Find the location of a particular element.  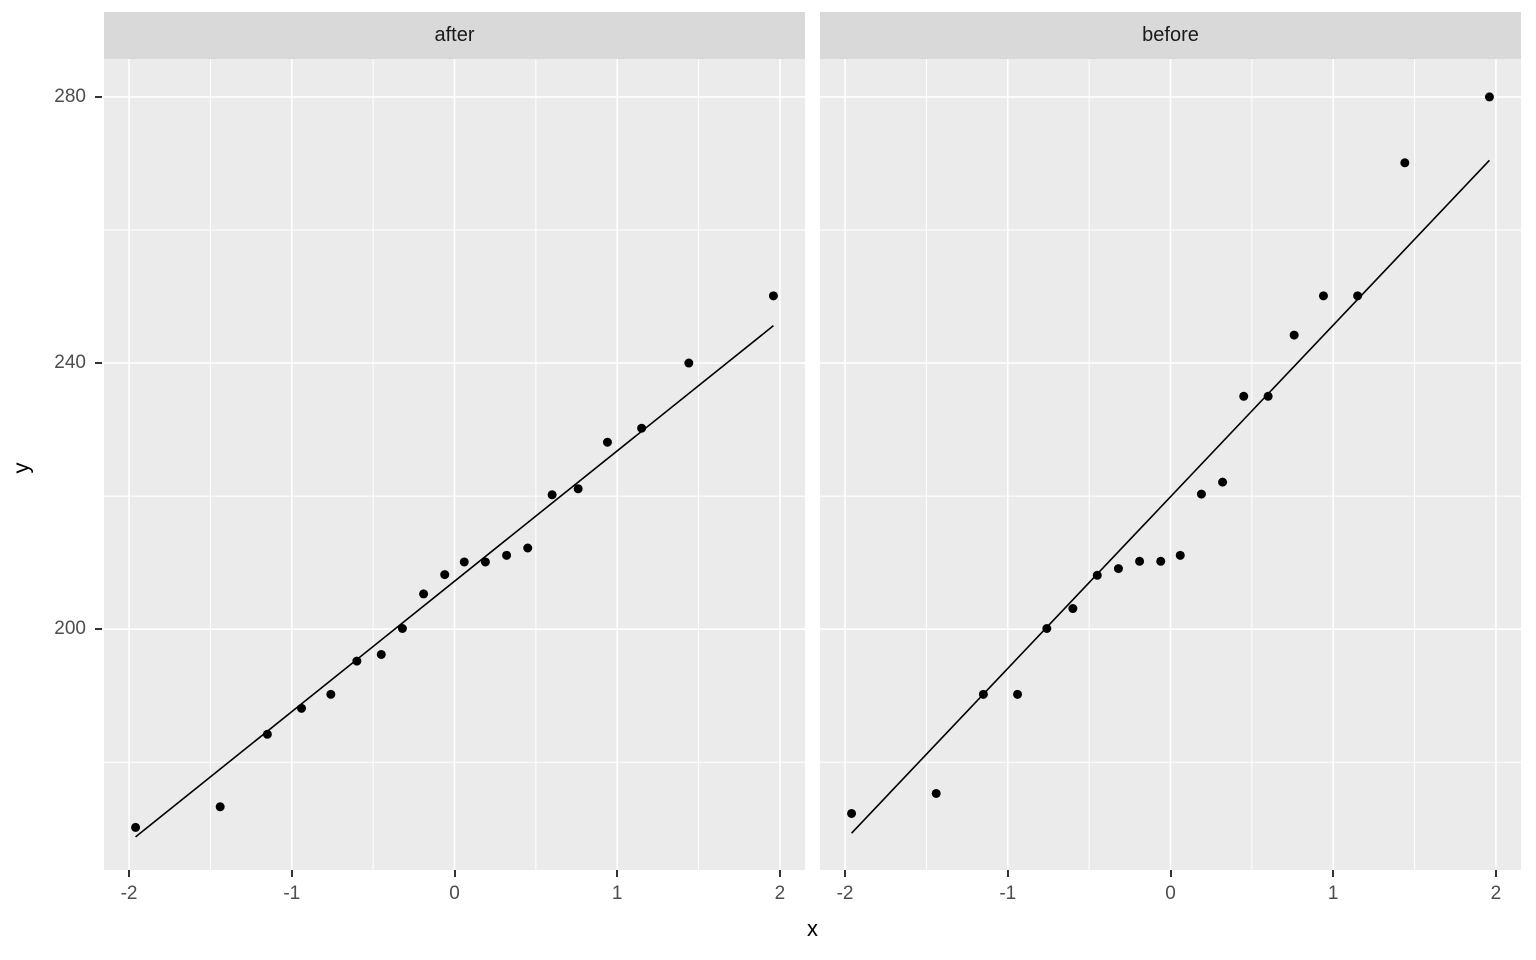

facet-strip-before: before is located at coordinates (1170, 35).